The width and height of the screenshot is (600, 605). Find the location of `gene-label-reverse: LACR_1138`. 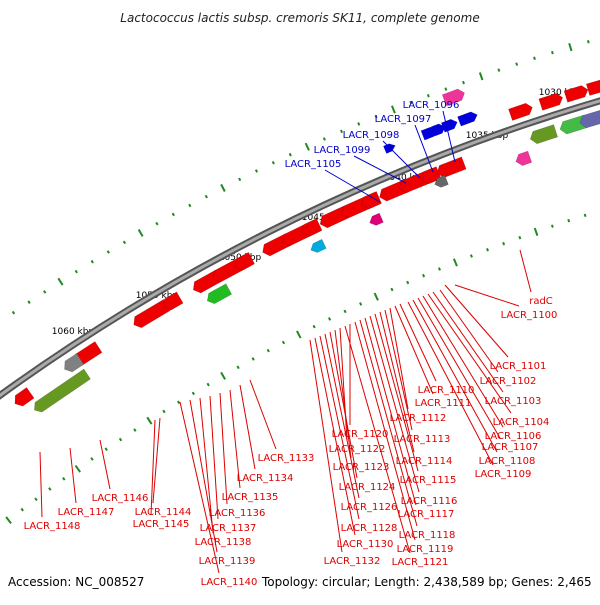

gene-label-reverse: LACR_1138 is located at coordinates (223, 542).